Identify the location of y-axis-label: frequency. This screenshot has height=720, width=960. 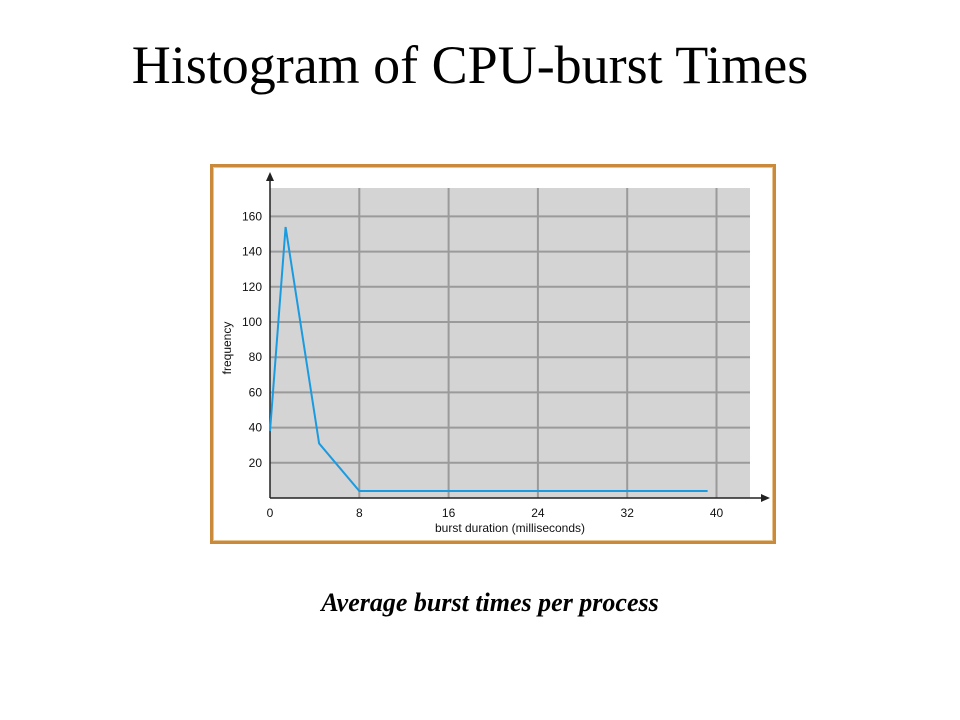
(227, 348).